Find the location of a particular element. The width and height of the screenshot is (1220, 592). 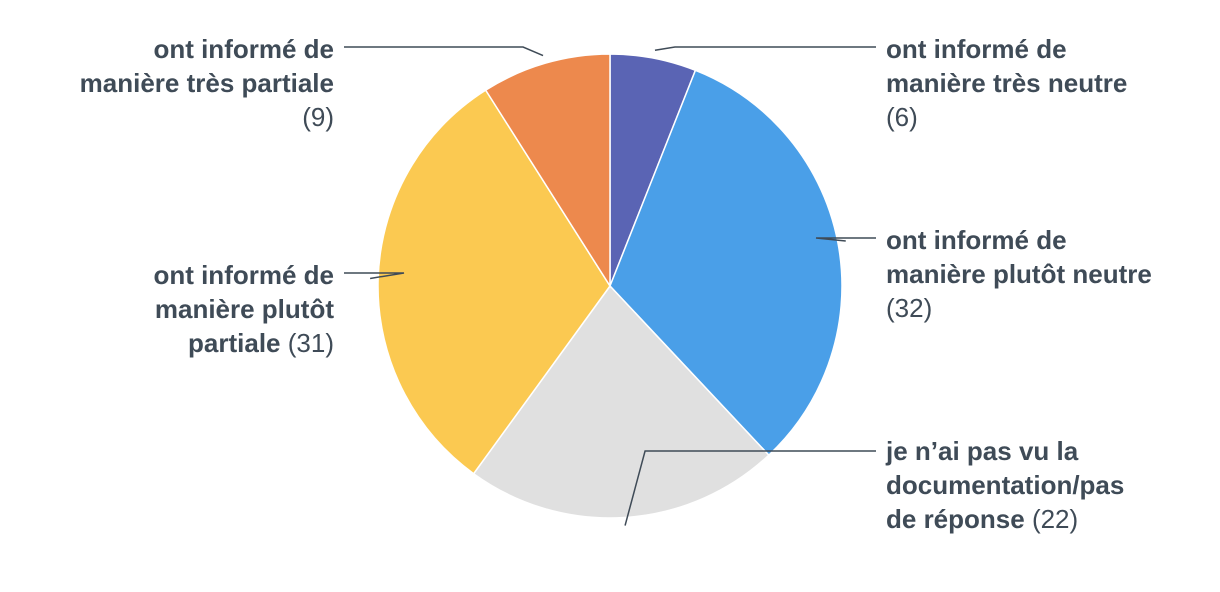

slice-label-1-line-2: manière très neutre is located at coordinates (1006, 83).